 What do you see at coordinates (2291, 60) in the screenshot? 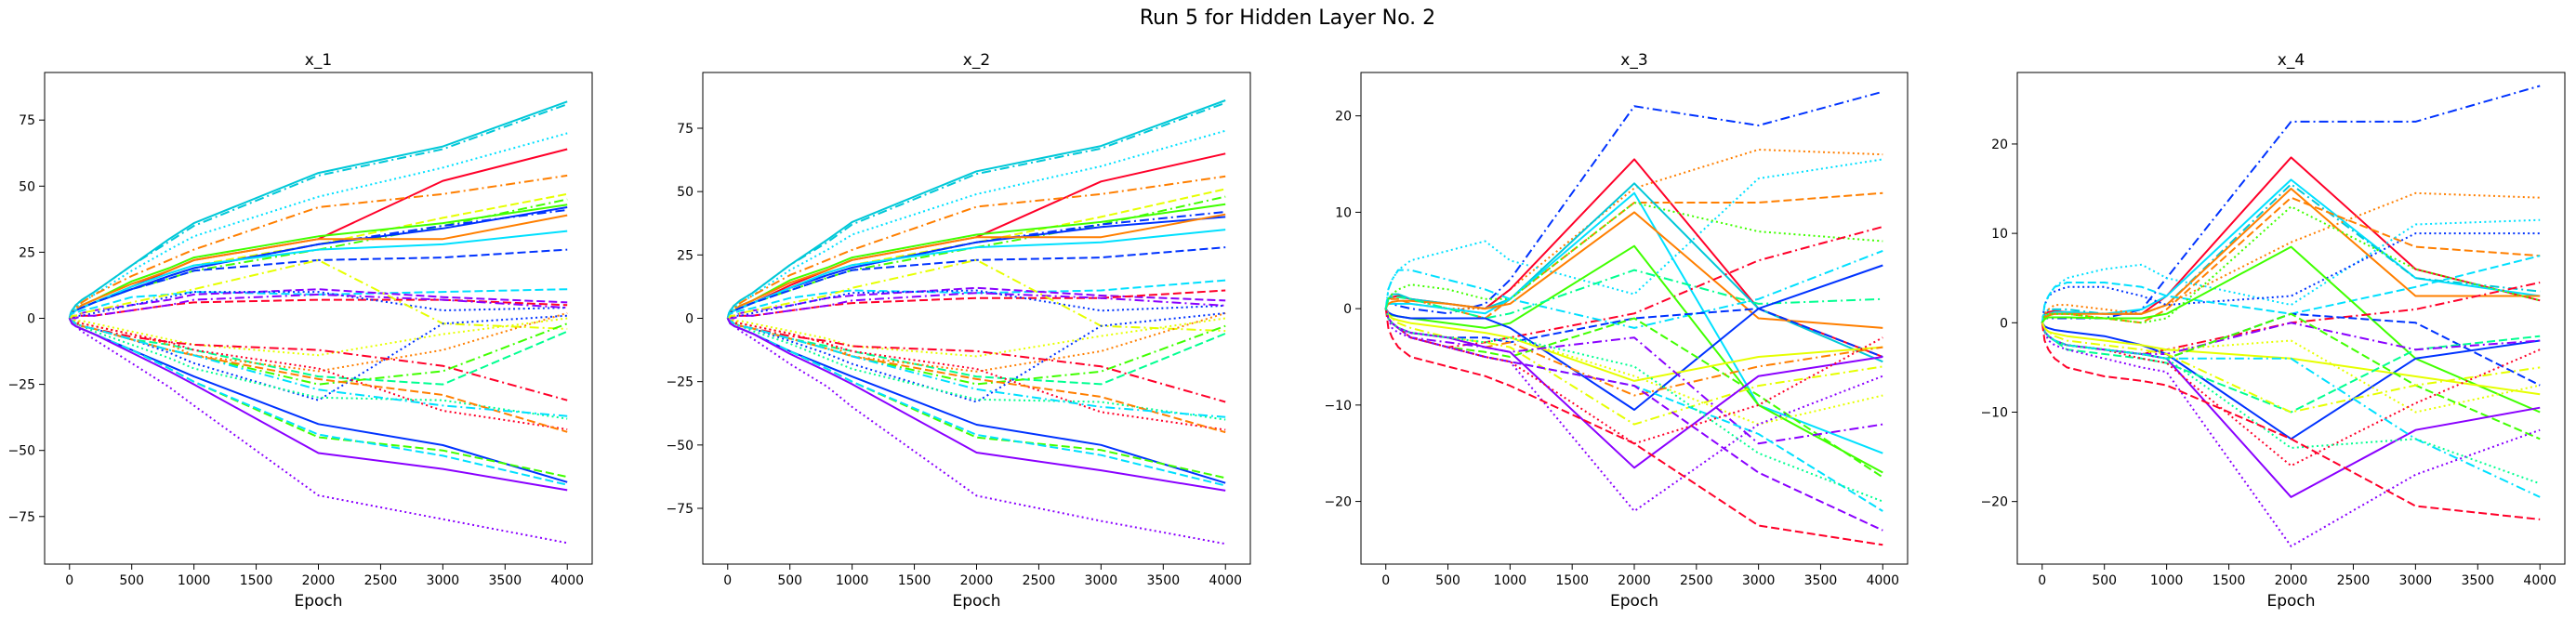
I see `panel-title: x_4` at bounding box center [2291, 60].